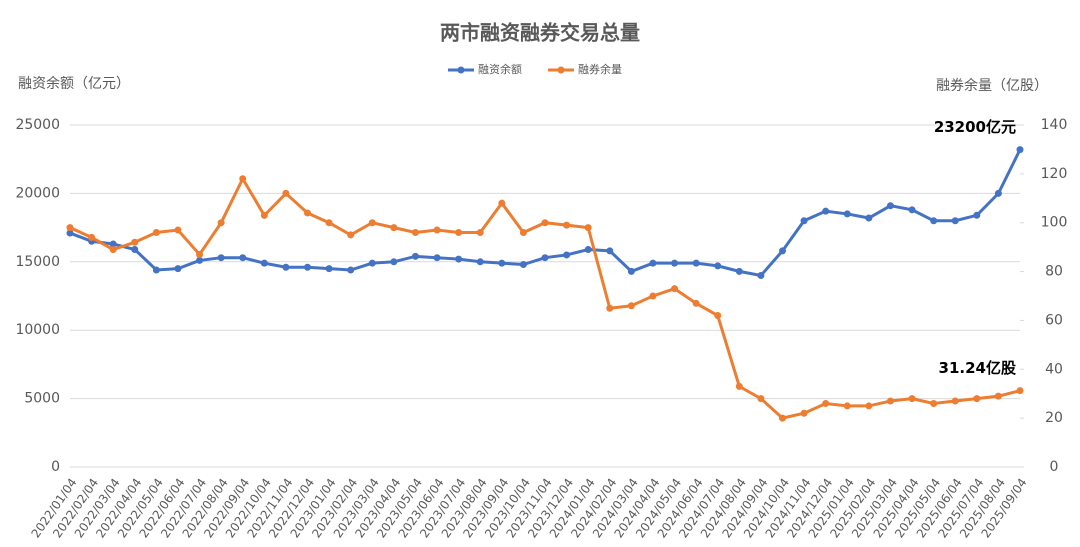 The width and height of the screenshot is (1080, 547). What do you see at coordinates (1054, 174) in the screenshot?
I see `y2-tick-label: 120` at bounding box center [1054, 174].